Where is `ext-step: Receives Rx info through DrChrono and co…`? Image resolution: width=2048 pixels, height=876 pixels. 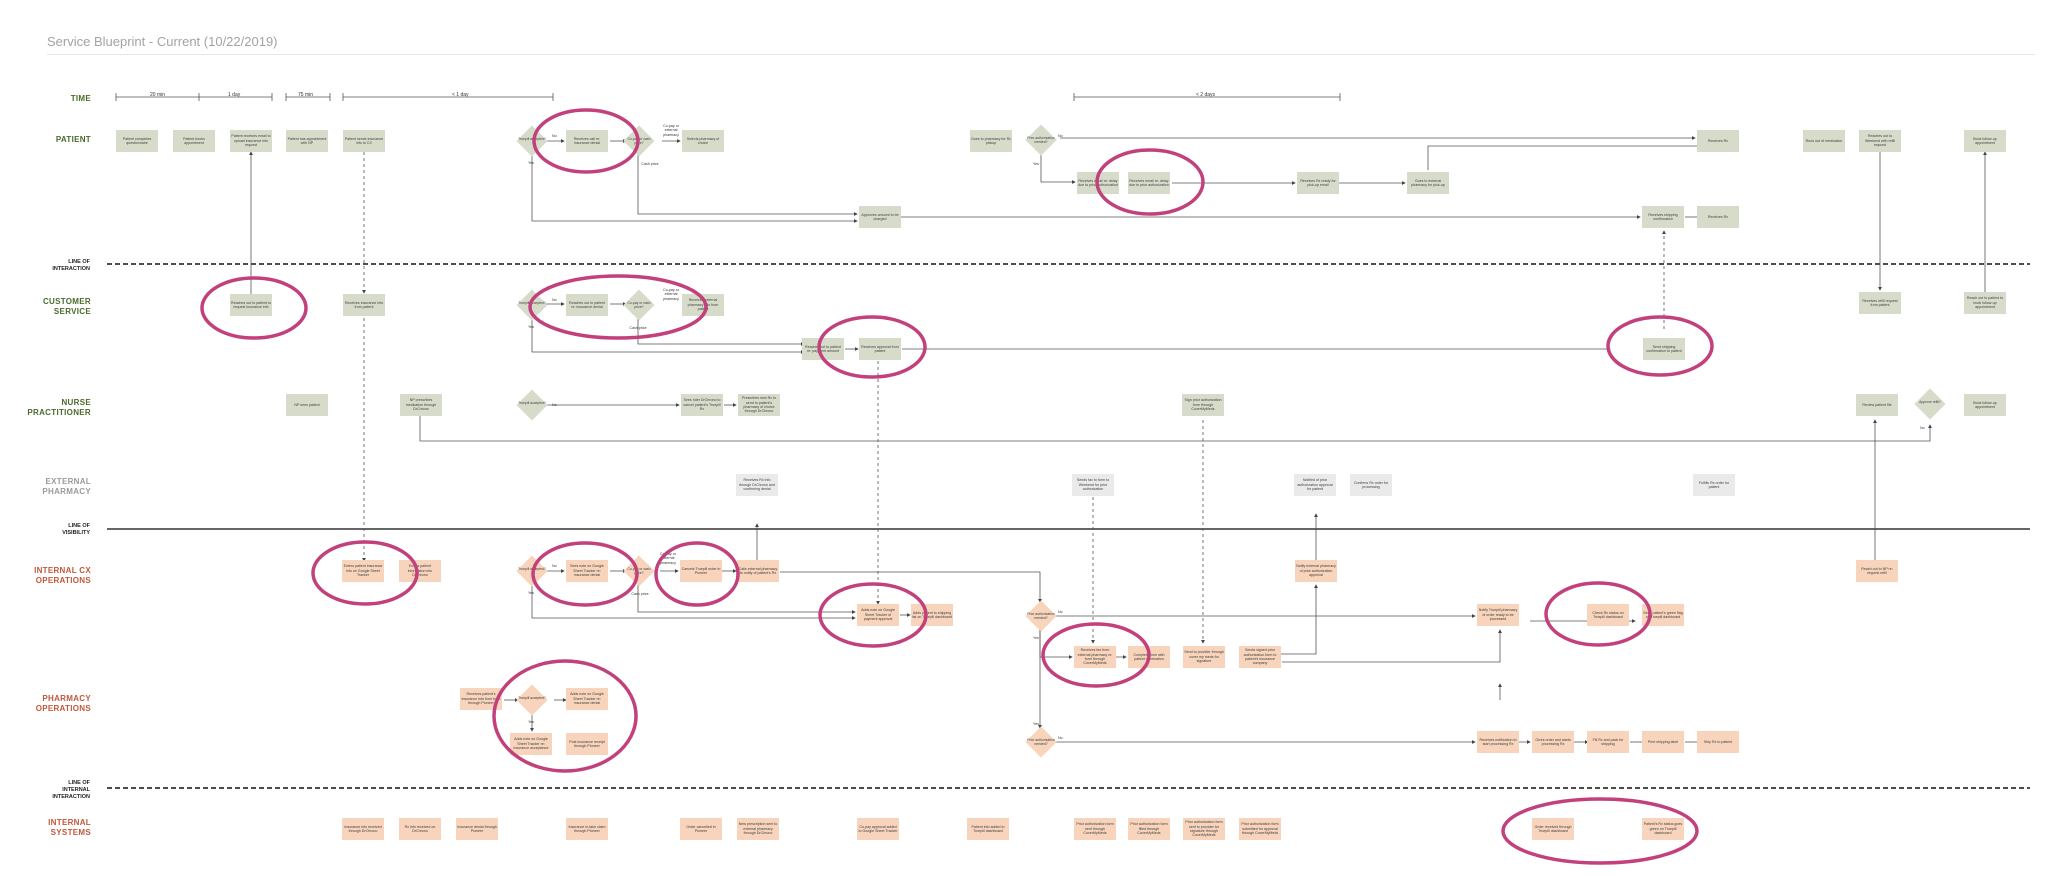
ext-step: Receives Rx info through DrChrono and co… is located at coordinates (757, 485).